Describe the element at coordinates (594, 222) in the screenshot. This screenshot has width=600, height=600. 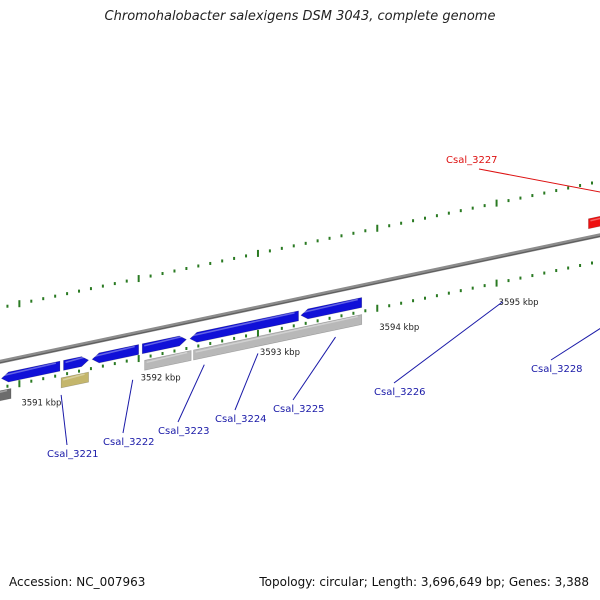
I see `gene-feature-f12` at that location.